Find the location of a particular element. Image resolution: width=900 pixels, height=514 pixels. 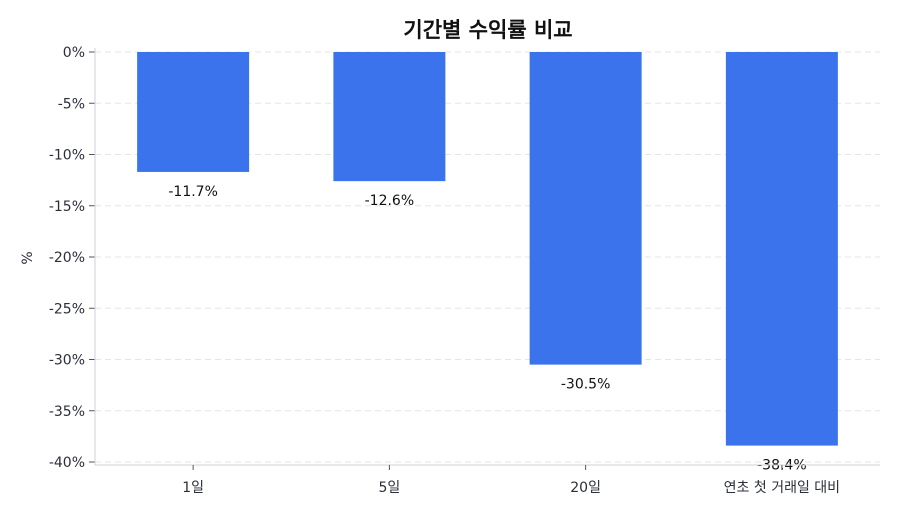

y-tick-label: -15% is located at coordinates (67, 207).